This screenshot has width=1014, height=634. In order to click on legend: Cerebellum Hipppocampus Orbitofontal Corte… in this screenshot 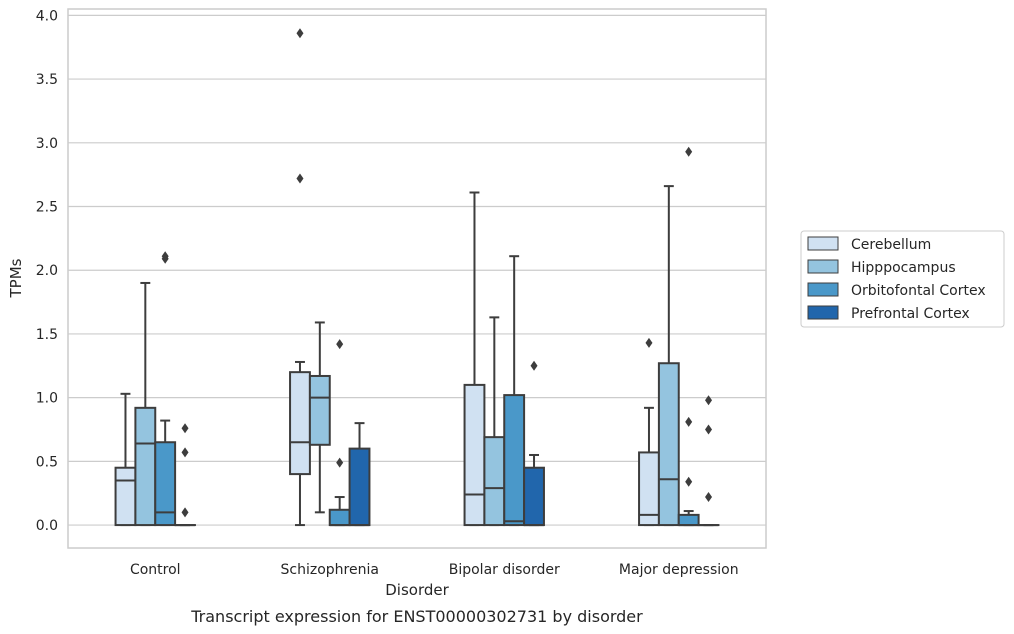, I will do `click(902, 279)`.